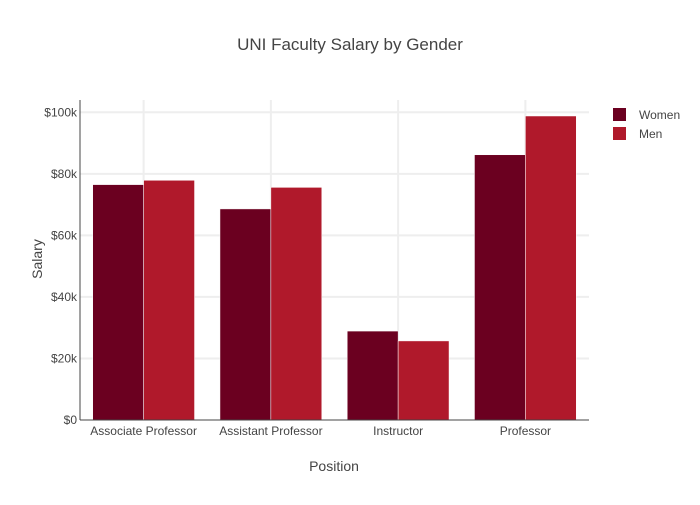 Image resolution: width=700 pixels, height=505 pixels. Describe the element at coordinates (64, 297) in the screenshot. I see `y-tick-label: $40k` at that location.